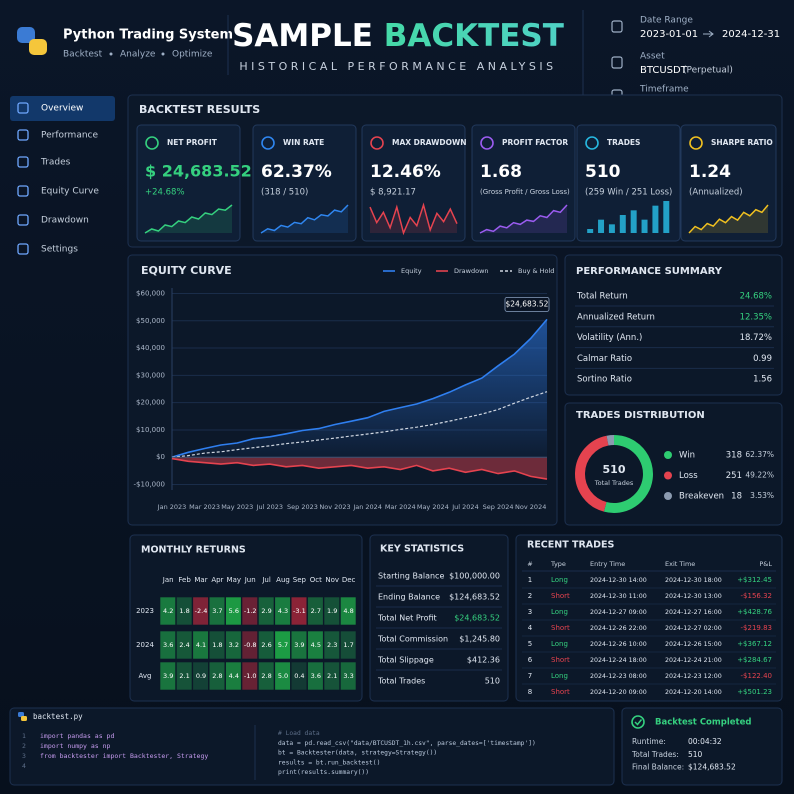 This screenshot has width=794, height=794. What do you see at coordinates (150, 375) in the screenshot?
I see `y-tick-label: $30,000` at bounding box center [150, 375].